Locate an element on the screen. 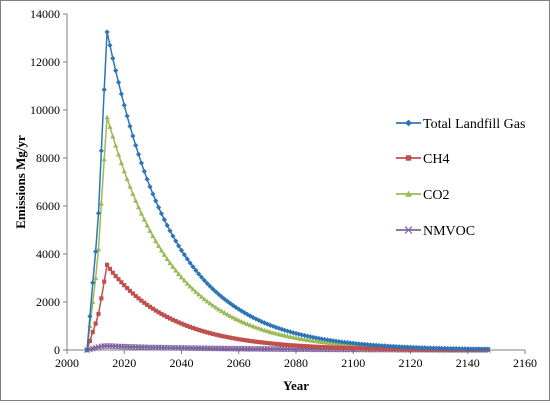 This screenshot has width=550, height=405. y-tick-label: 12000 is located at coordinates (45, 62).